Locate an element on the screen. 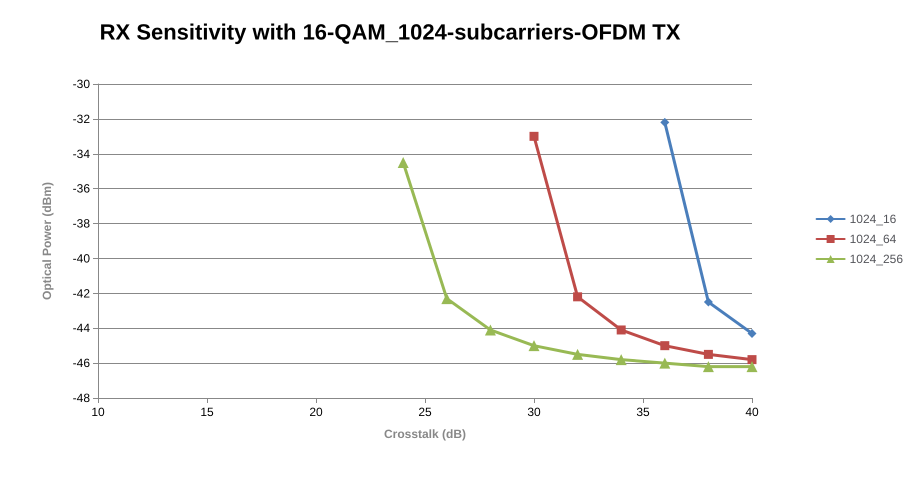 Image resolution: width=918 pixels, height=478 pixels. y-tick-label: -36 is located at coordinates (81, 189).